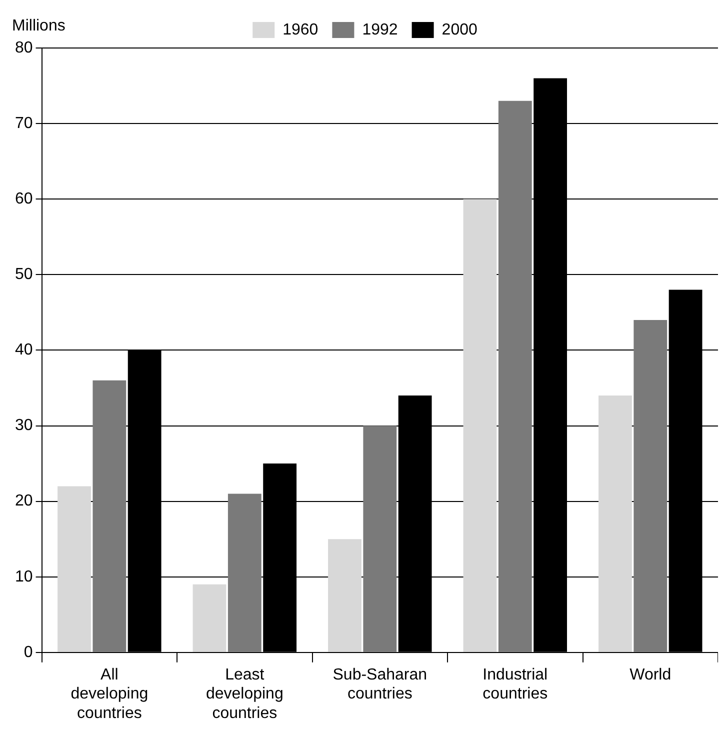 This screenshot has width=726, height=734. I want to click on legend-label: 1960, so click(300, 29).